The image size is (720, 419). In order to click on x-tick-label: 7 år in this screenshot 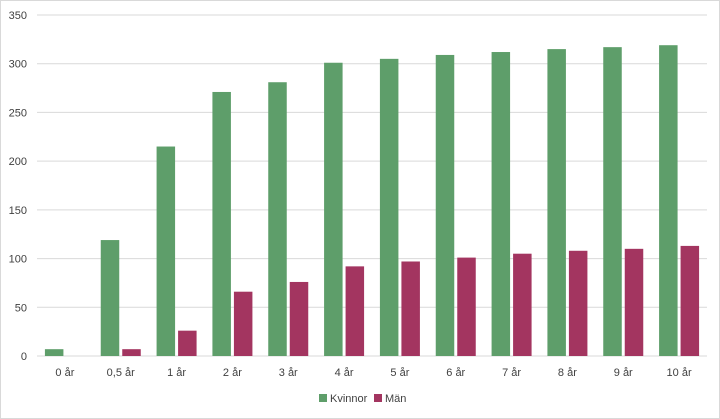, I will do `click(511, 373)`.